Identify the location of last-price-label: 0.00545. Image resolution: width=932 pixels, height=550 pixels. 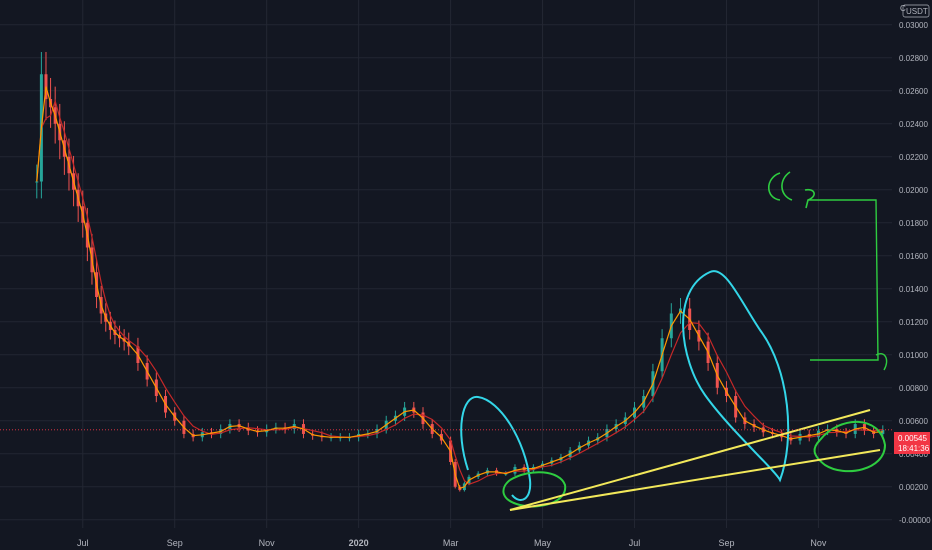
(912, 438).